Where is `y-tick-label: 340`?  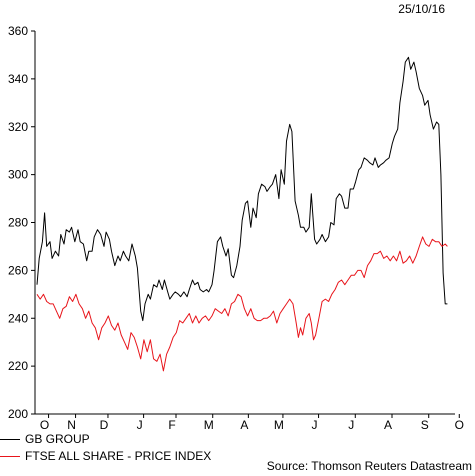 y-tick-label: 340 is located at coordinates (18, 79).